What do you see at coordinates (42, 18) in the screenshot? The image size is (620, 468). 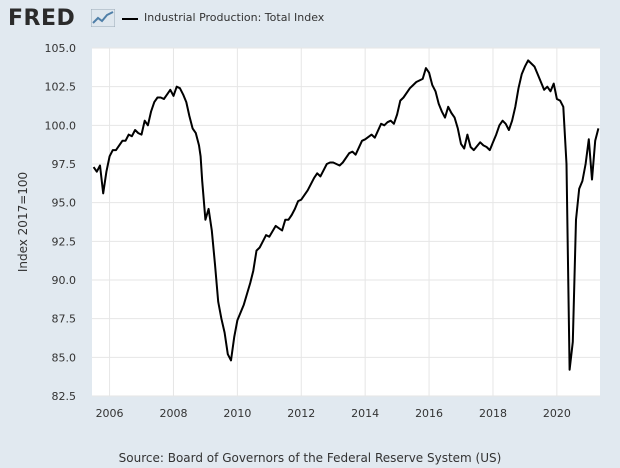 I see `fred-logo: FRED` at bounding box center [42, 18].